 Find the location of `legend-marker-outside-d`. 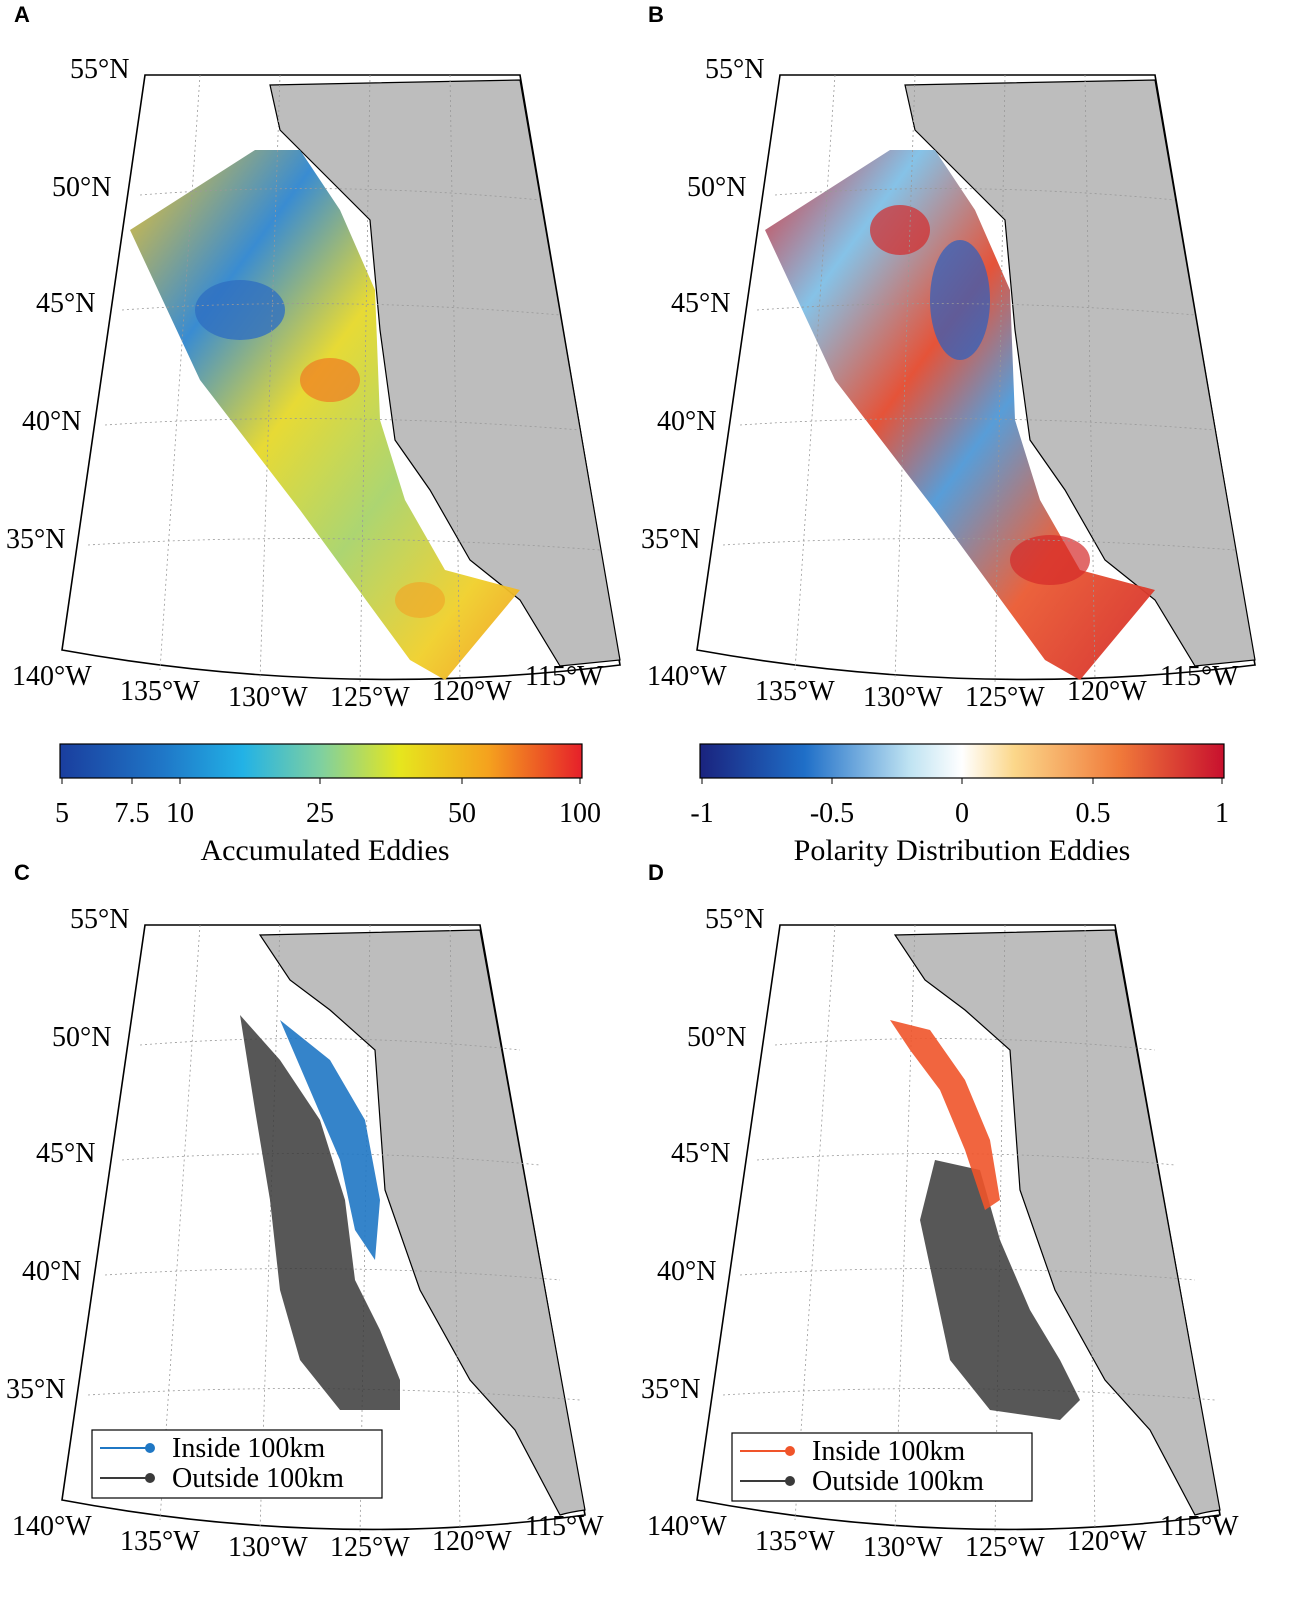

legend-marker-outside-d is located at coordinates (790, 1481).